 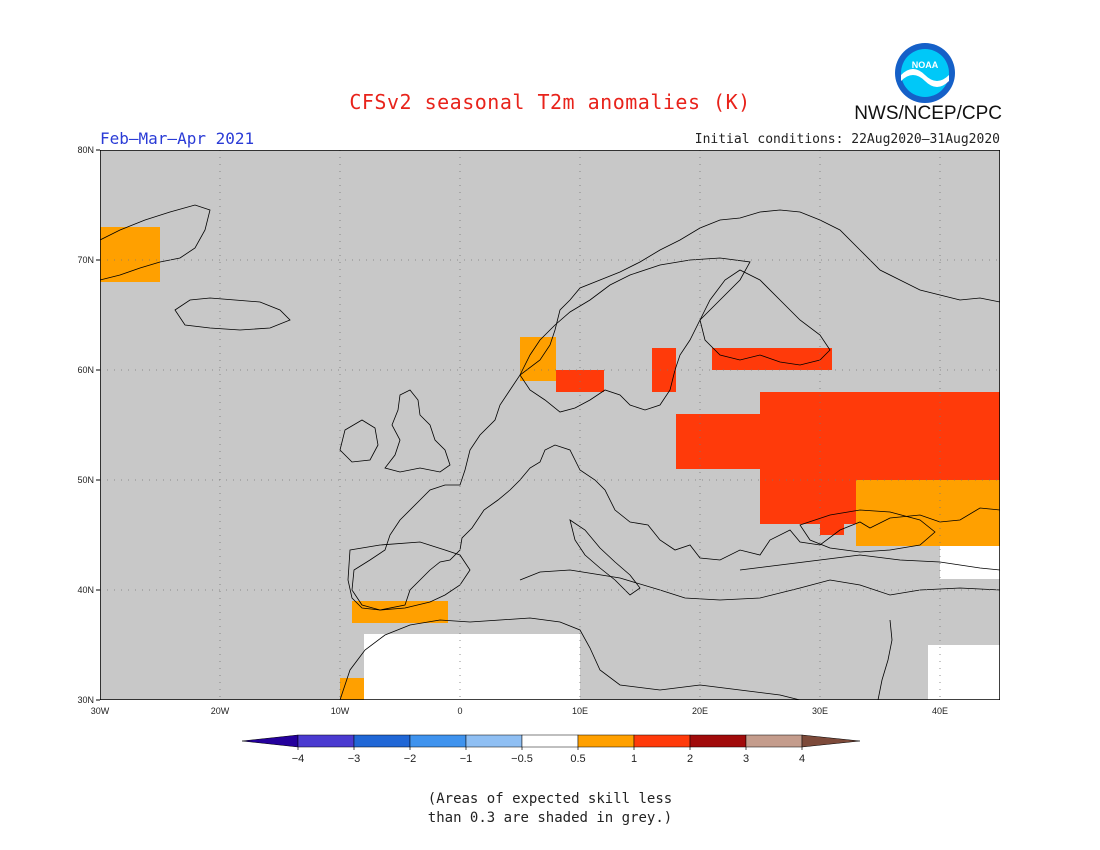 I want to click on anomaly-region-sweden-east, so click(x=664, y=370).